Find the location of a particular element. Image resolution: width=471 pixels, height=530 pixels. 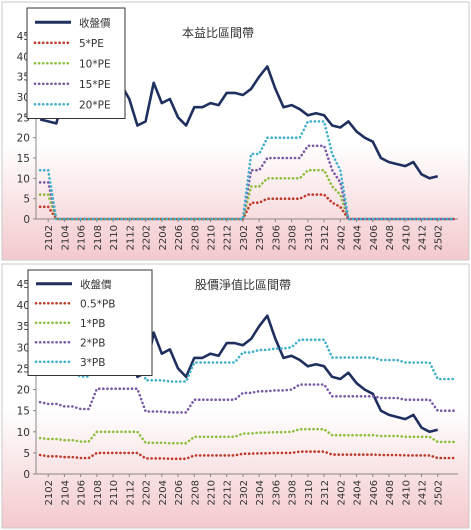

y-tick-label: 35 is located at coordinates (23, 327).